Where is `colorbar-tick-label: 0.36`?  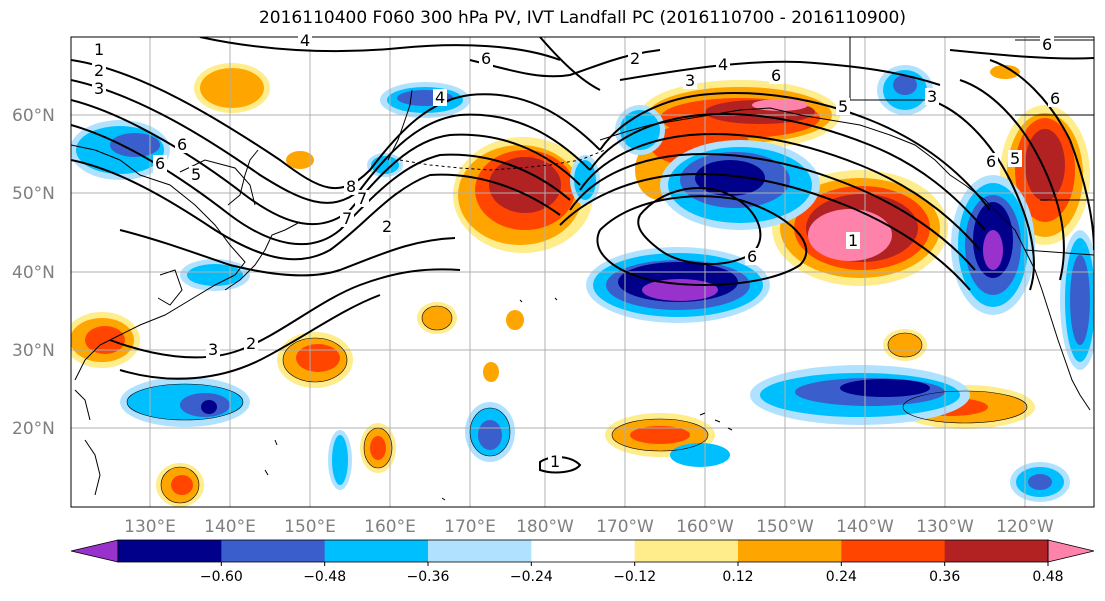
colorbar-tick-label: 0.36 is located at coordinates (944, 577).